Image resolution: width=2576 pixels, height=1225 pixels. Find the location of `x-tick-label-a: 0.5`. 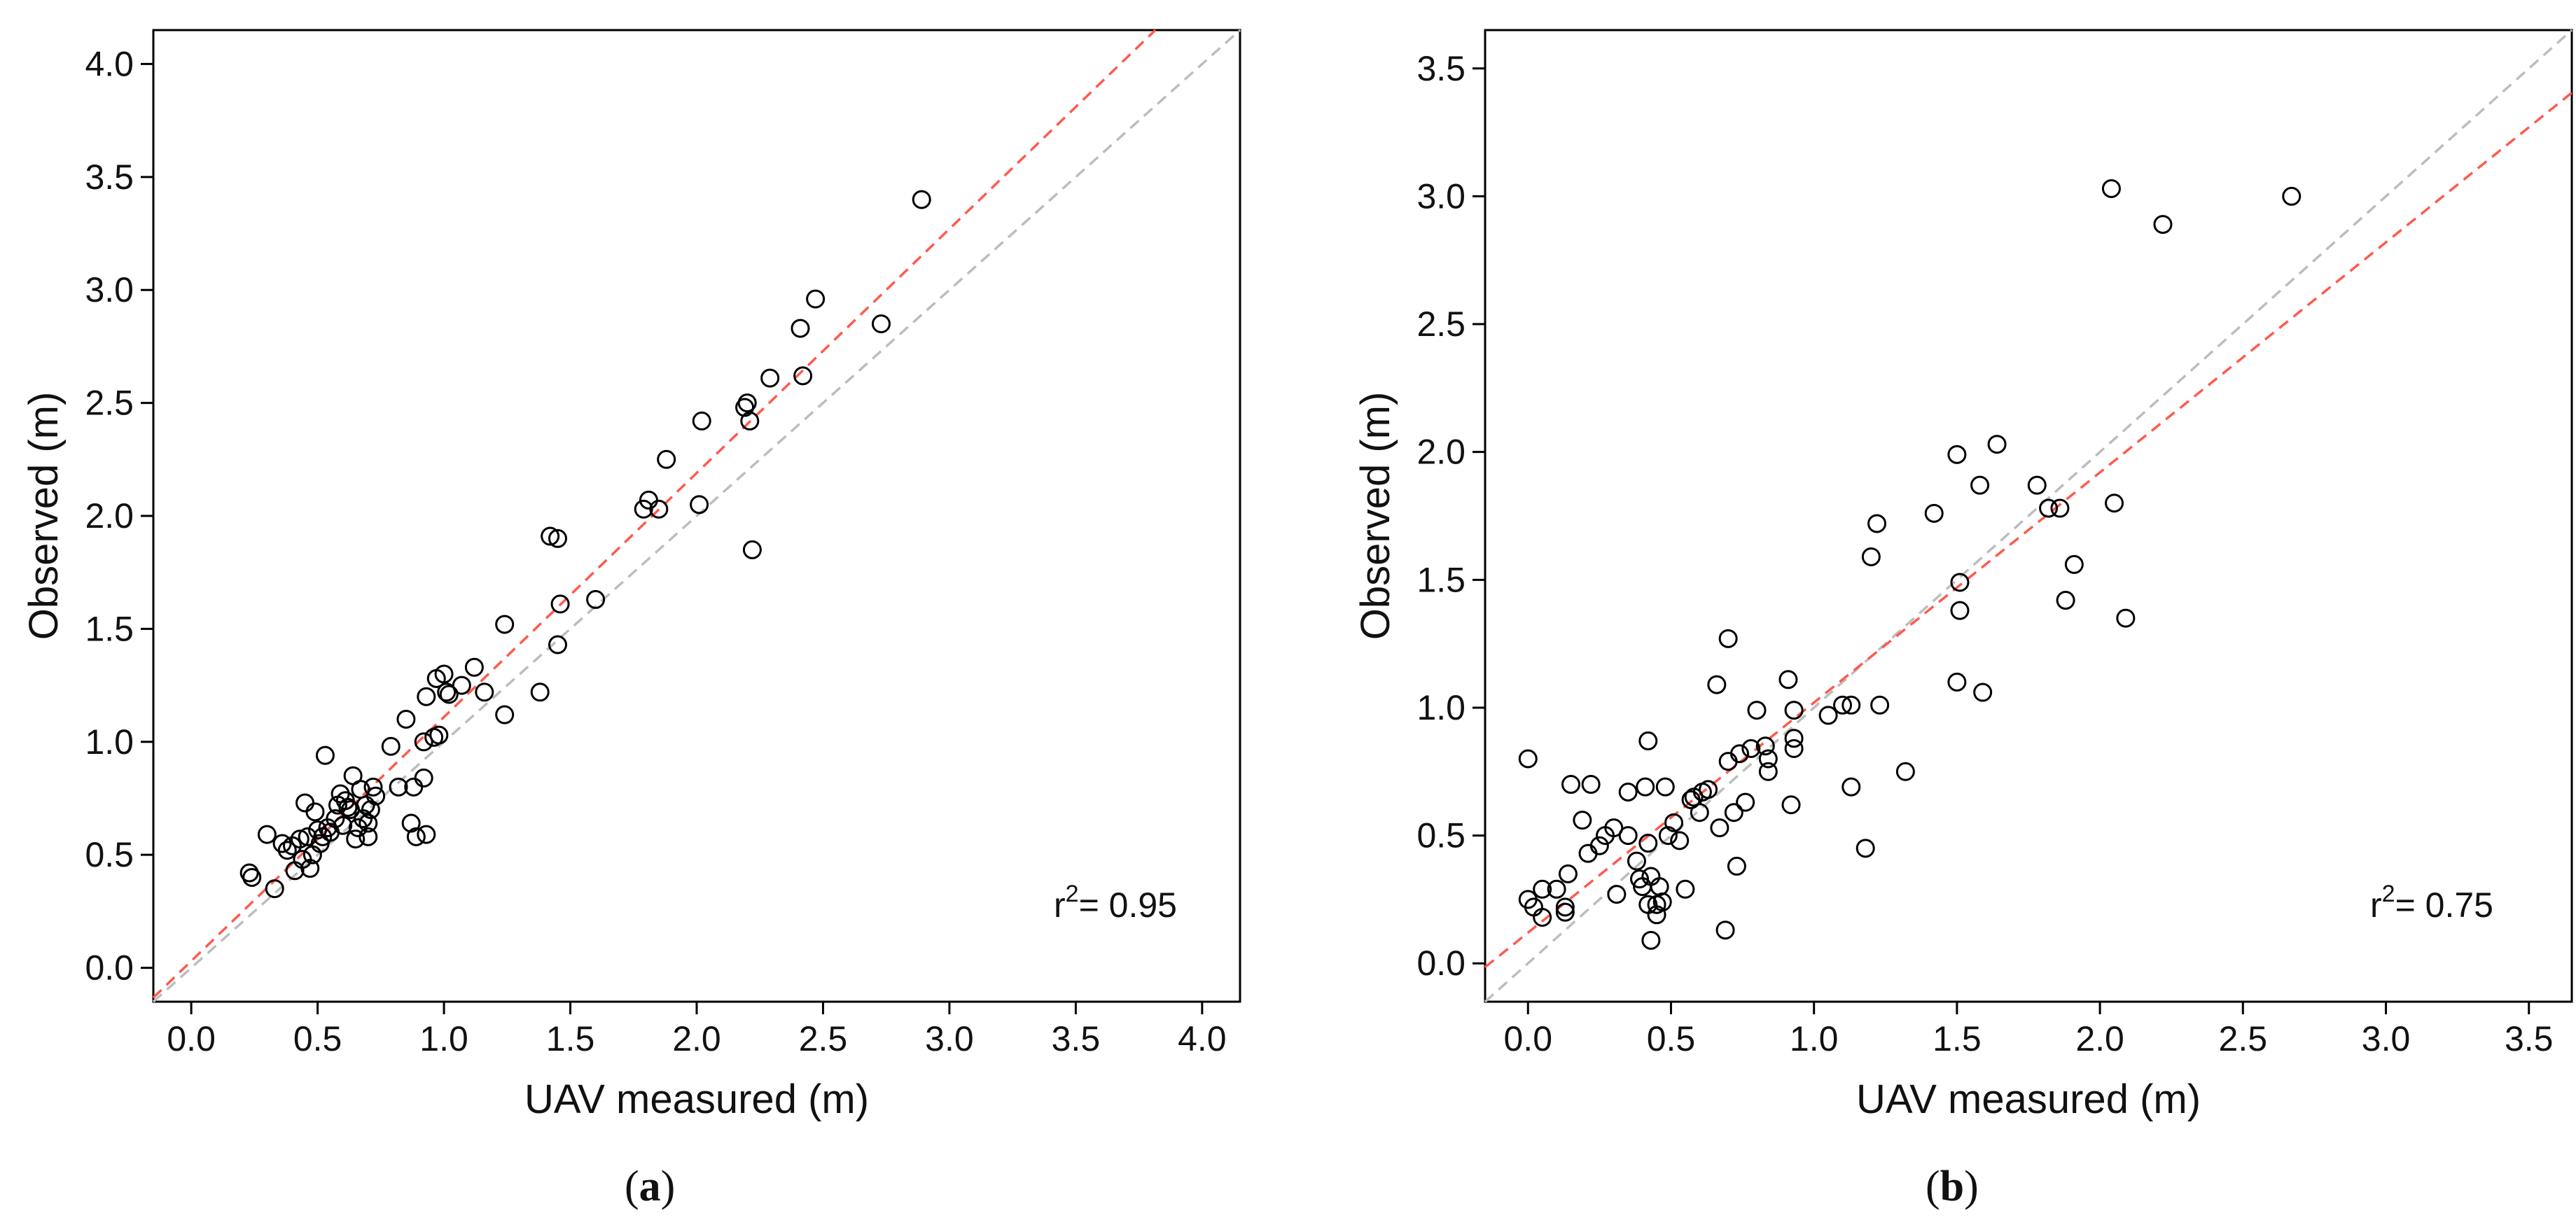

x-tick-label-a: 0.5 is located at coordinates (317, 1038).